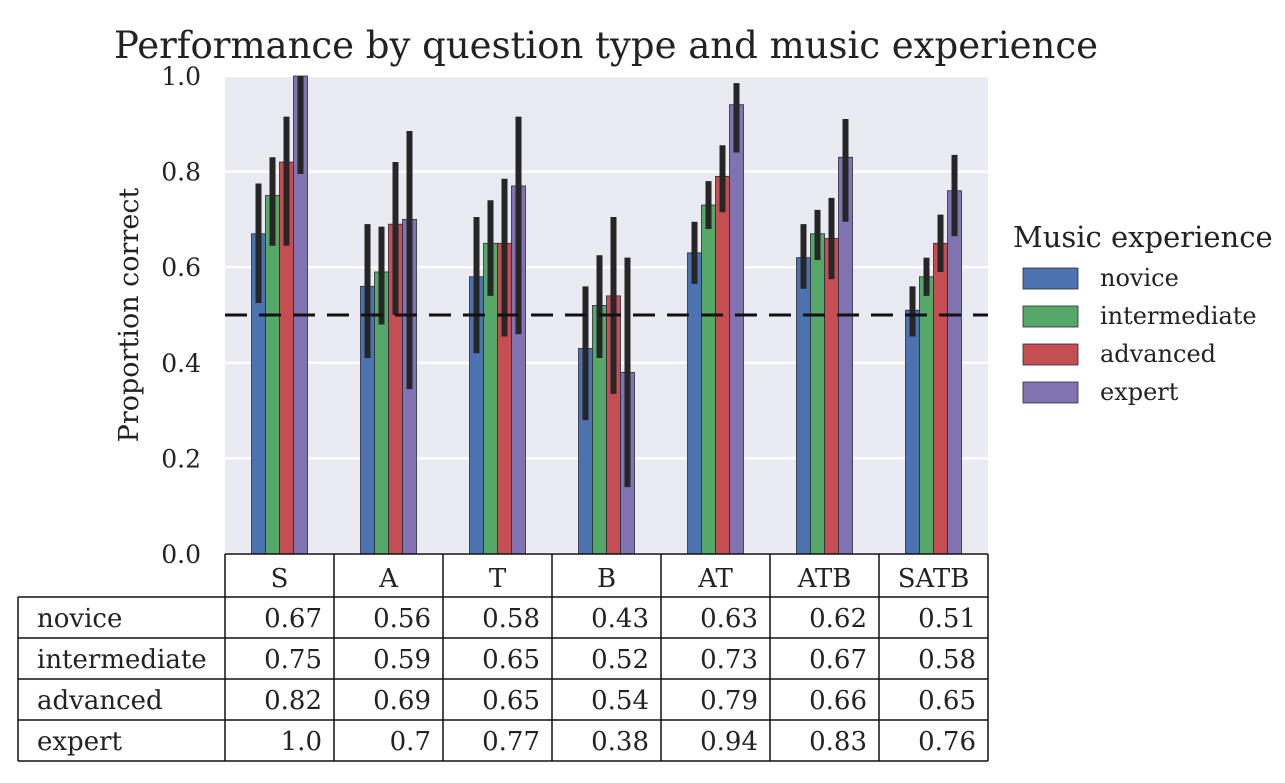 The image size is (1285, 783). I want to click on bar-advanced-ATB, so click(831, 396).